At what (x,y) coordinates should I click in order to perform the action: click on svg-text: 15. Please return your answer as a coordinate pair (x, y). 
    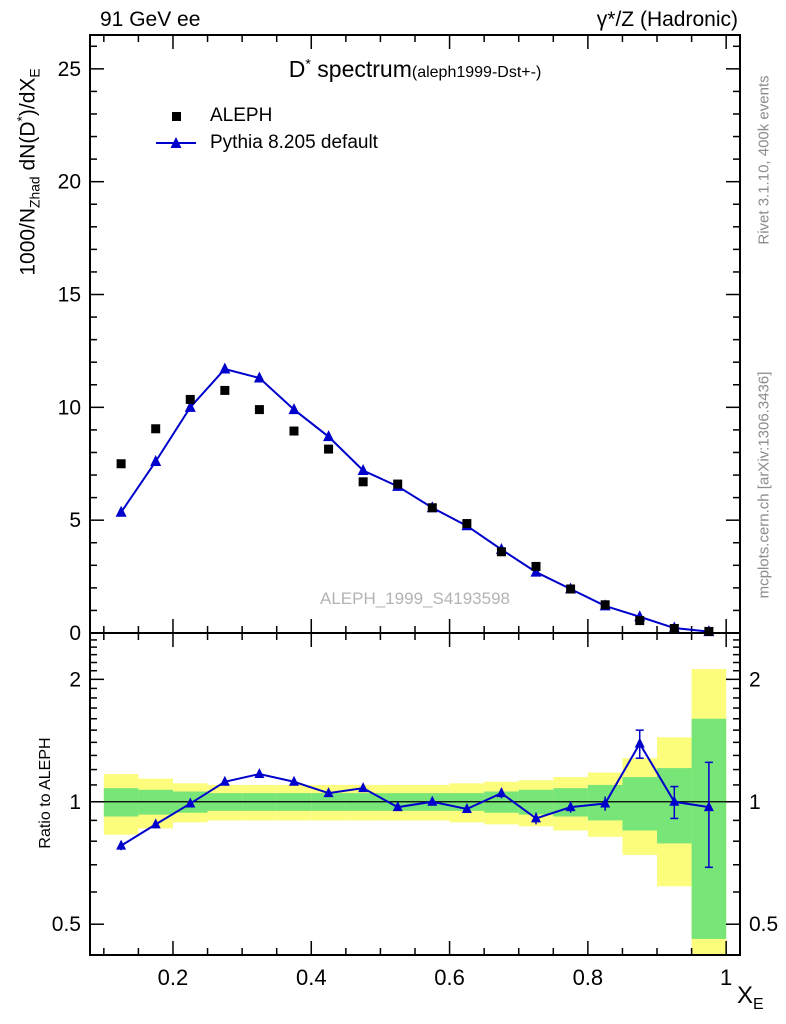
    Looking at the image, I should click on (69, 295).